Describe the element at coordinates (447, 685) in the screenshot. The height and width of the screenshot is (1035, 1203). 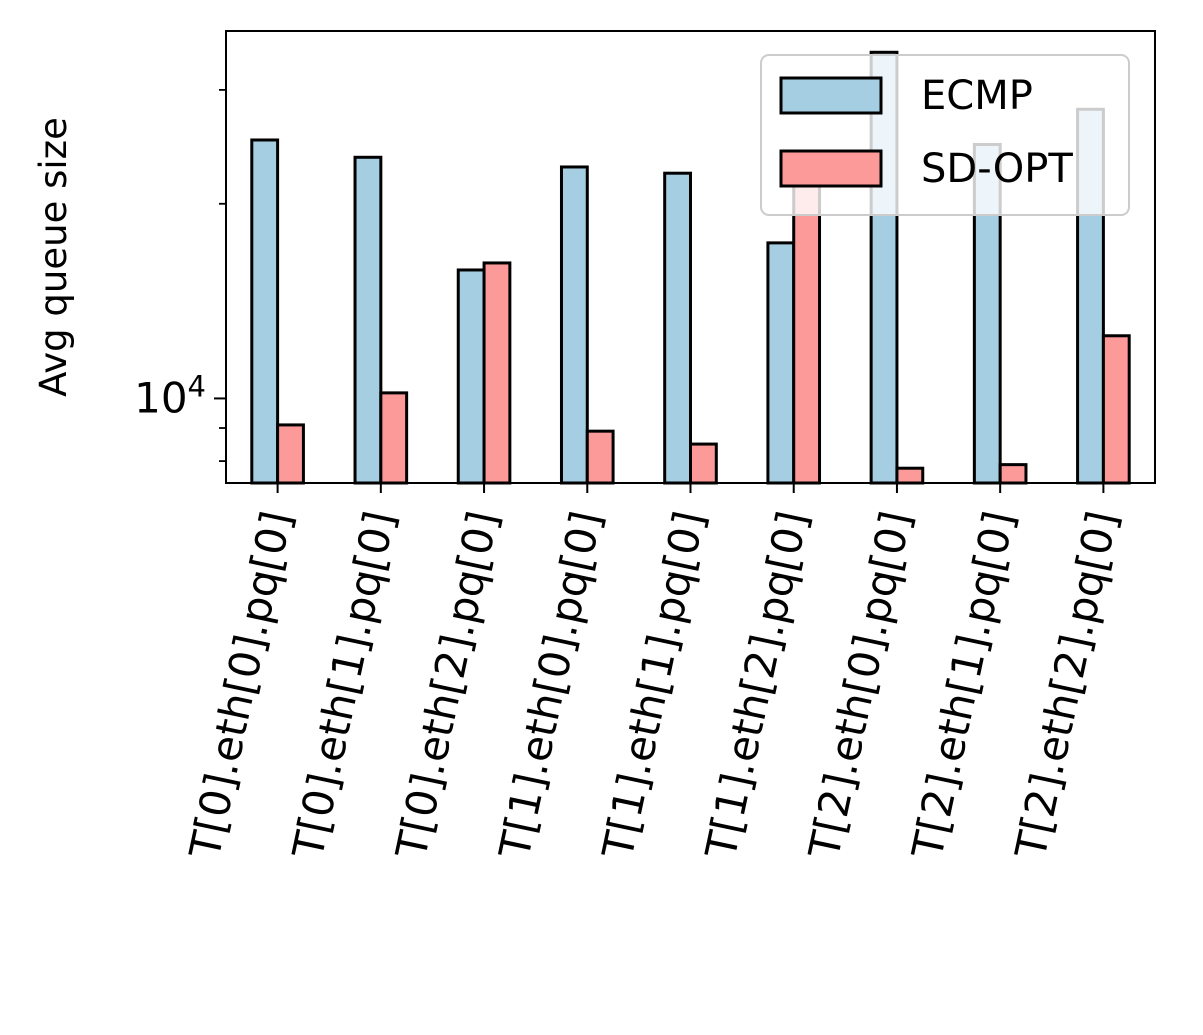
I see `x-tick-label: T[0].eth[2].pq[0]` at that location.